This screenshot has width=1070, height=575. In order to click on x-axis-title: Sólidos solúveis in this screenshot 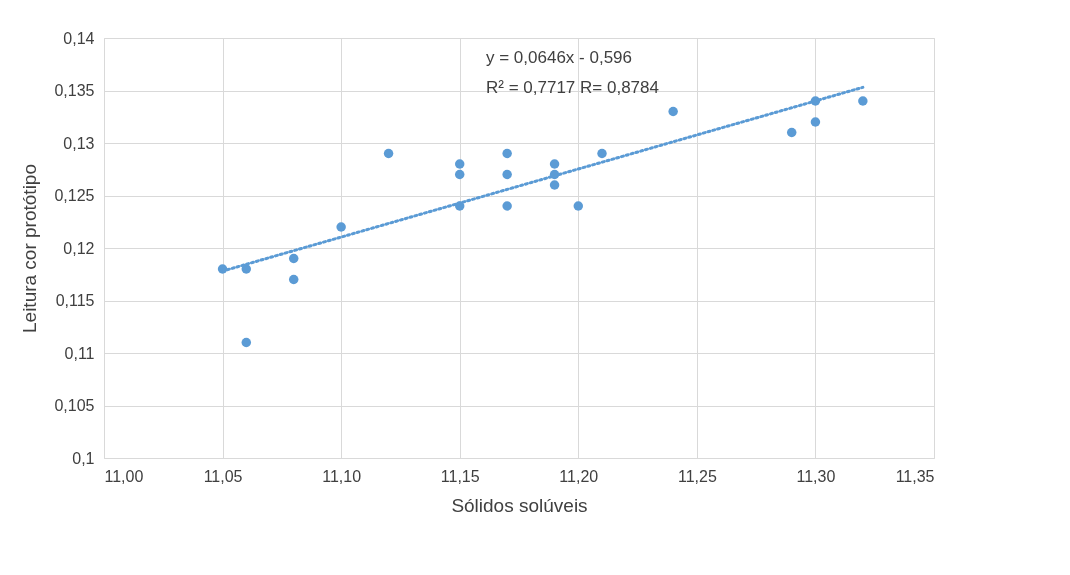, I will do `click(519, 505)`.